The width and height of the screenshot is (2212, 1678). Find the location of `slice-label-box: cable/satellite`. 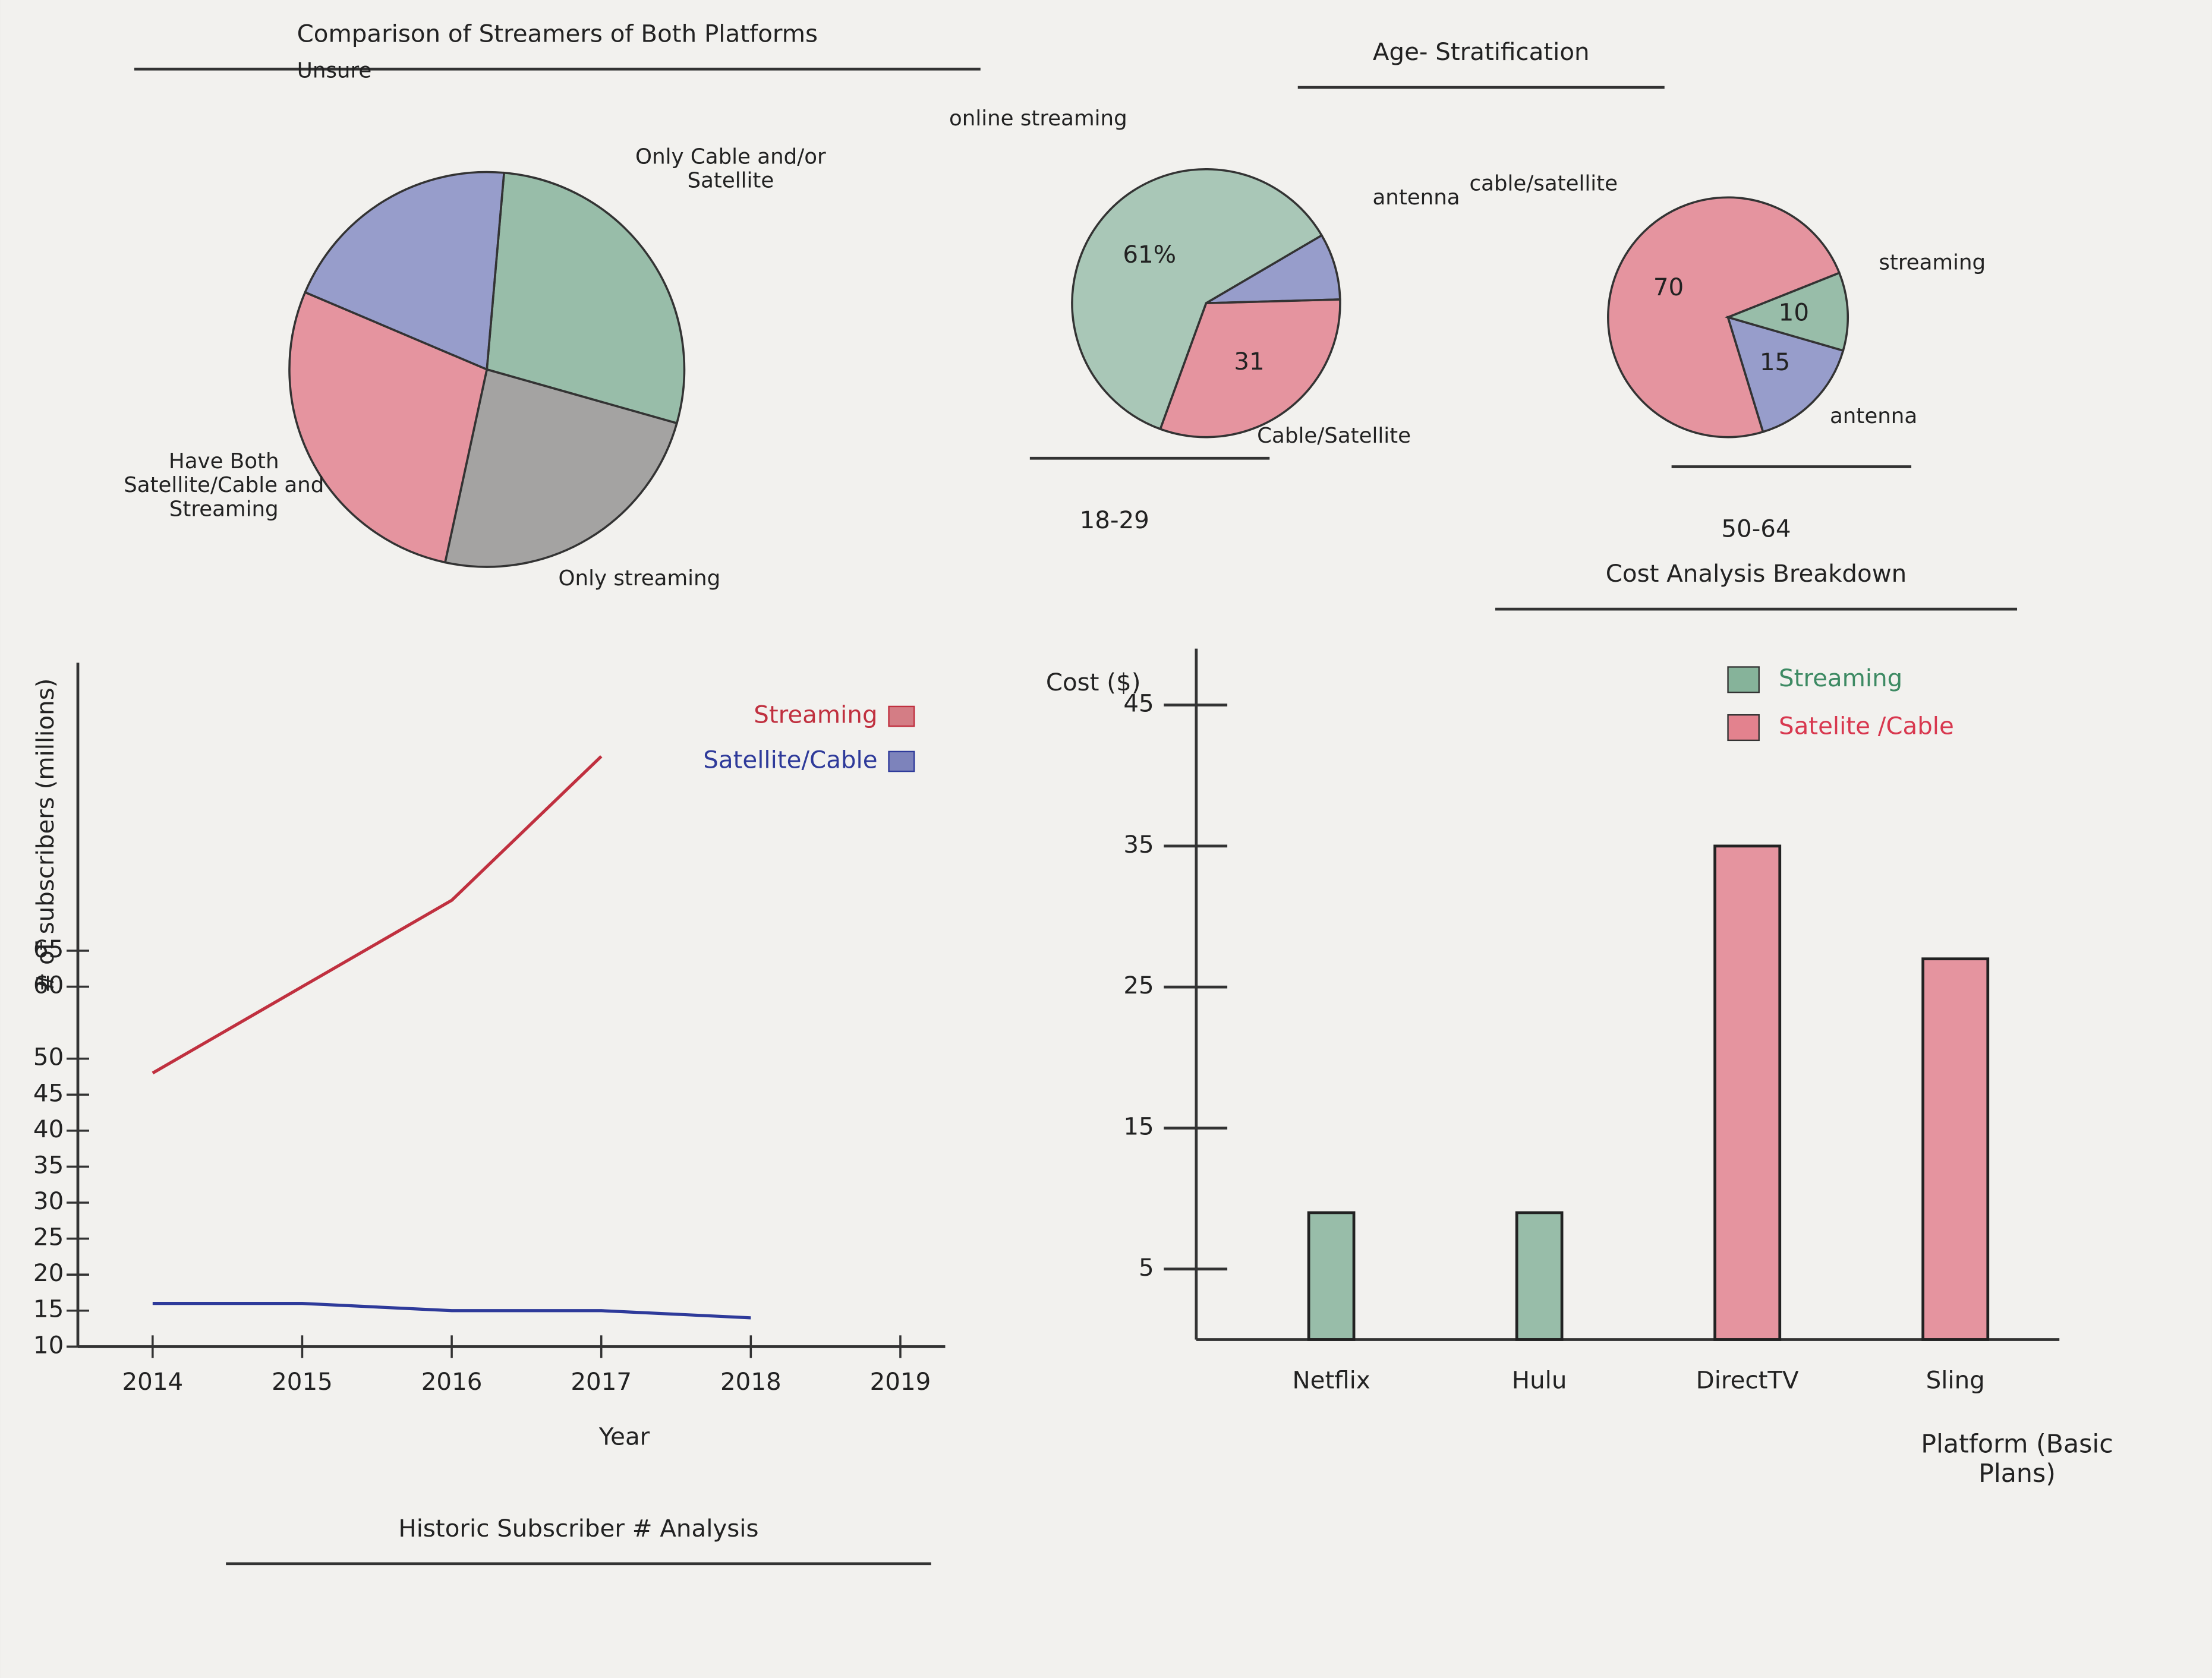

slice-label-box: cable/satellite is located at coordinates (1543, 184).